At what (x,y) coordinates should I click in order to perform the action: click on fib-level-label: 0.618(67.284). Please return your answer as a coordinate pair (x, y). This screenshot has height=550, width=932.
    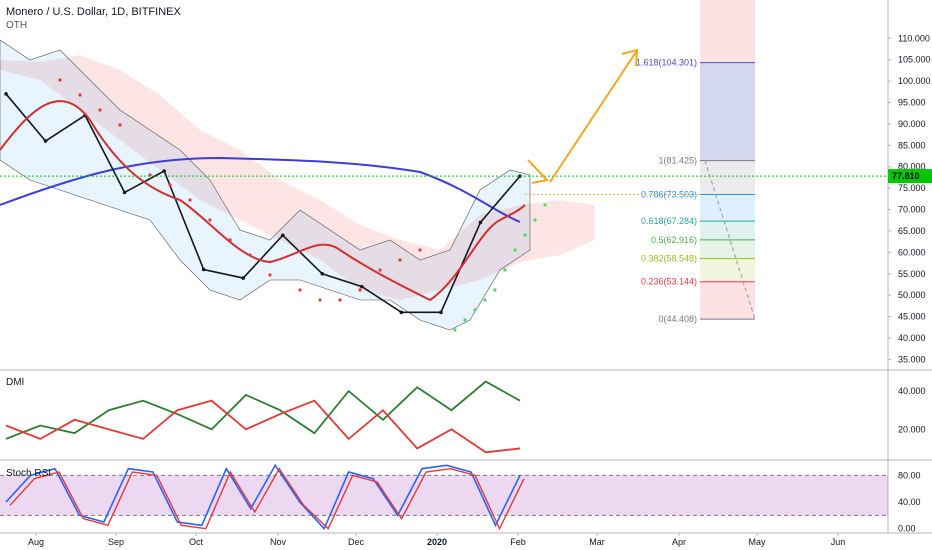
    Looking at the image, I should click on (669, 221).